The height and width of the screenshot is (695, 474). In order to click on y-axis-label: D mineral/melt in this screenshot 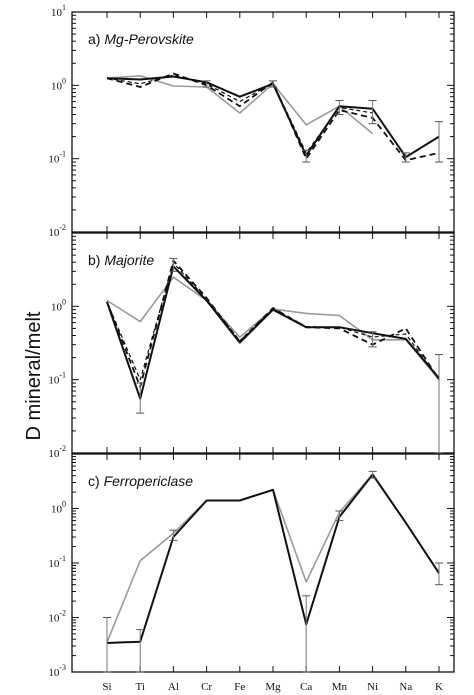, I will do `click(34, 375)`.